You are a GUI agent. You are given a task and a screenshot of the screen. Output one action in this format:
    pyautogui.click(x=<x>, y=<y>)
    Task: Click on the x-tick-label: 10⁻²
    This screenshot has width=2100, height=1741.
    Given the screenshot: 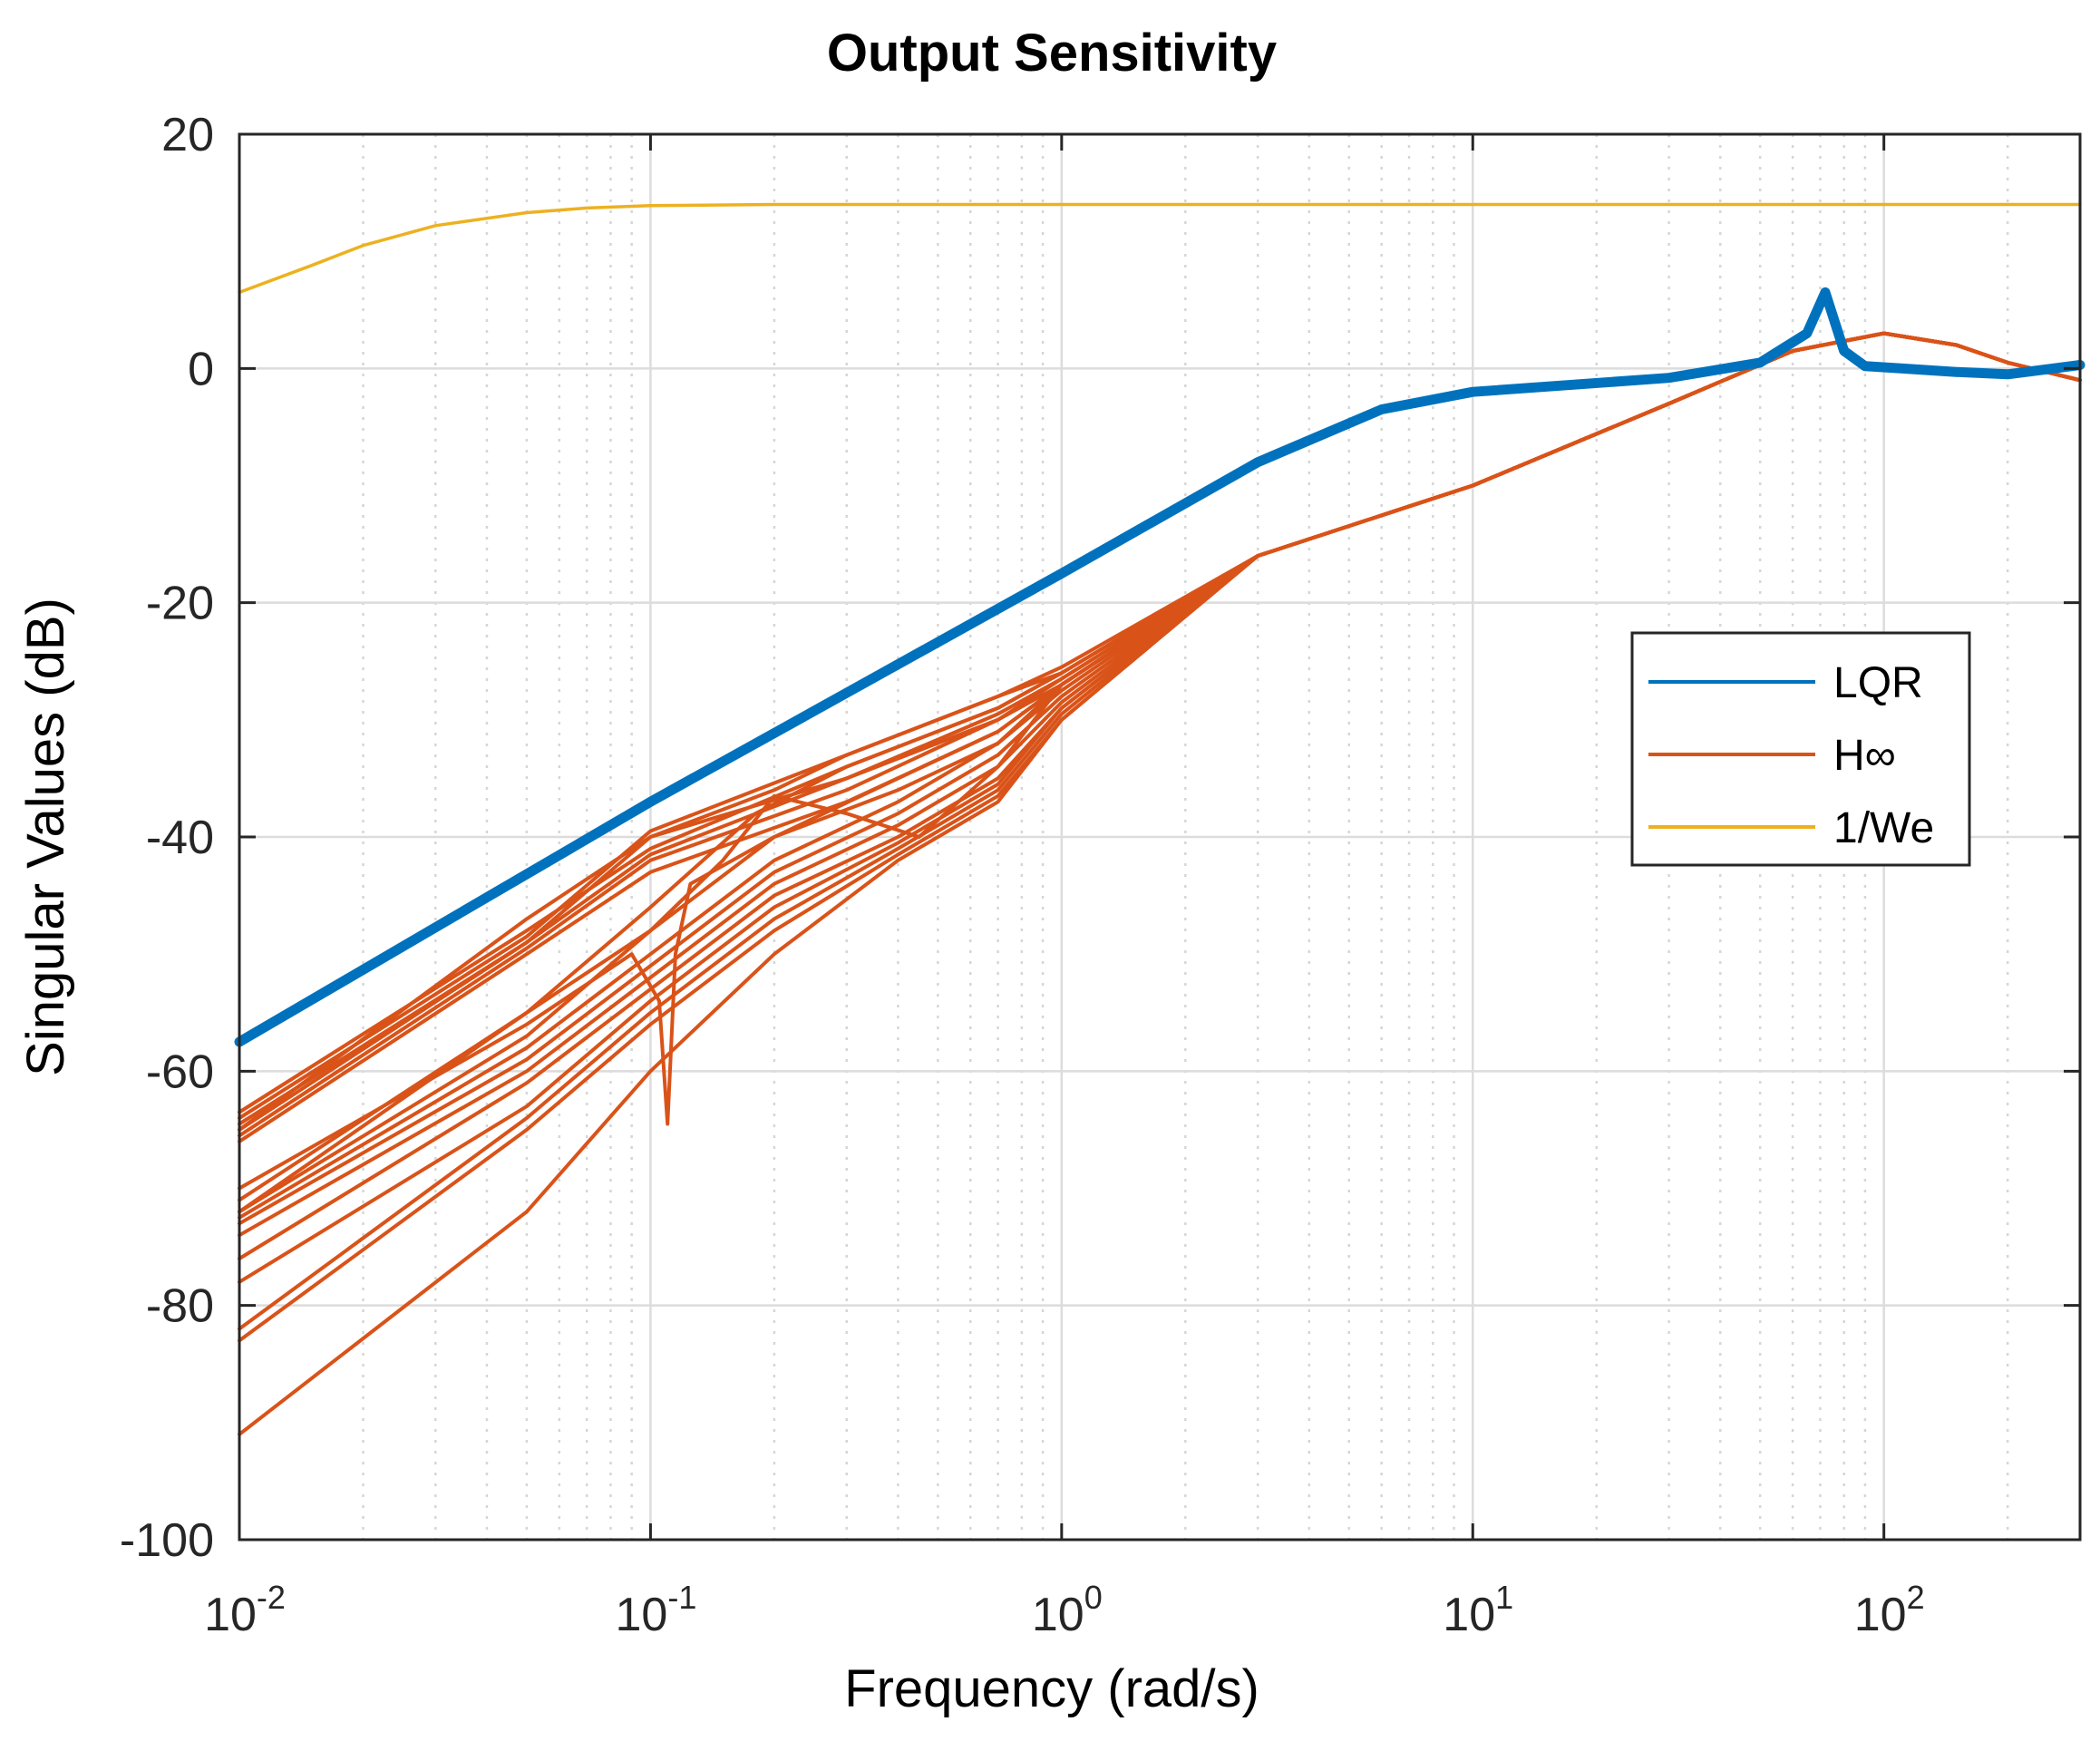 What is the action you would take?
    pyautogui.click(x=245, y=1610)
    